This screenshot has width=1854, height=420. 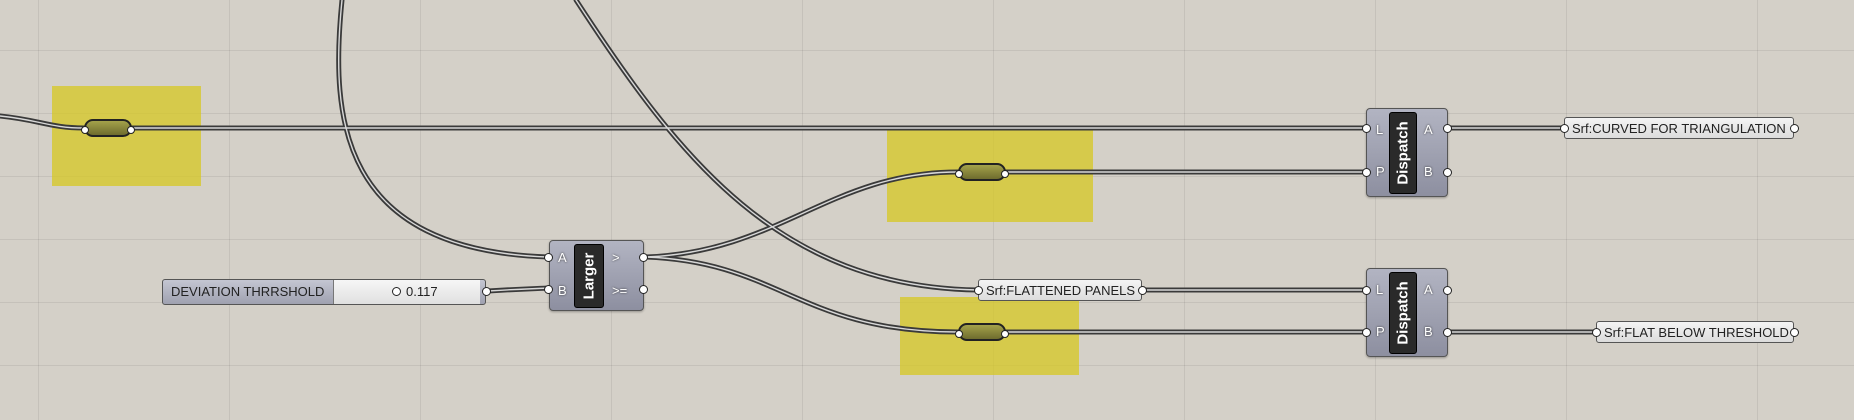 What do you see at coordinates (422, 291) in the screenshot?
I see `slider-value: 0.117` at bounding box center [422, 291].